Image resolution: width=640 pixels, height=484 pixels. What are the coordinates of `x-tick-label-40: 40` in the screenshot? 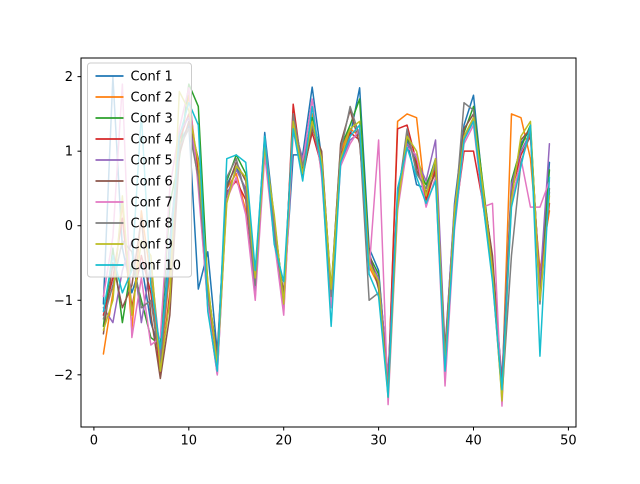 It's located at (473, 441).